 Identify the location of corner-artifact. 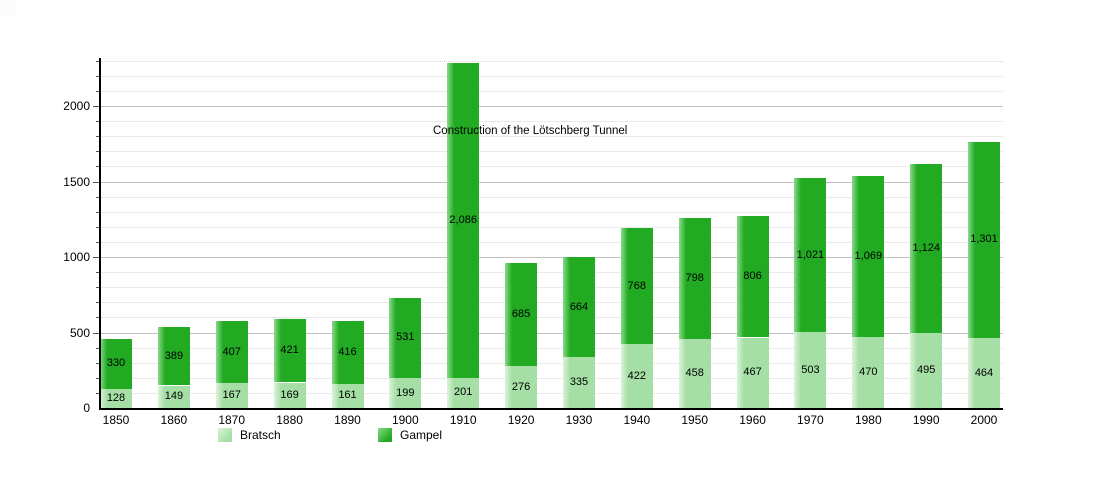
(8, 8).